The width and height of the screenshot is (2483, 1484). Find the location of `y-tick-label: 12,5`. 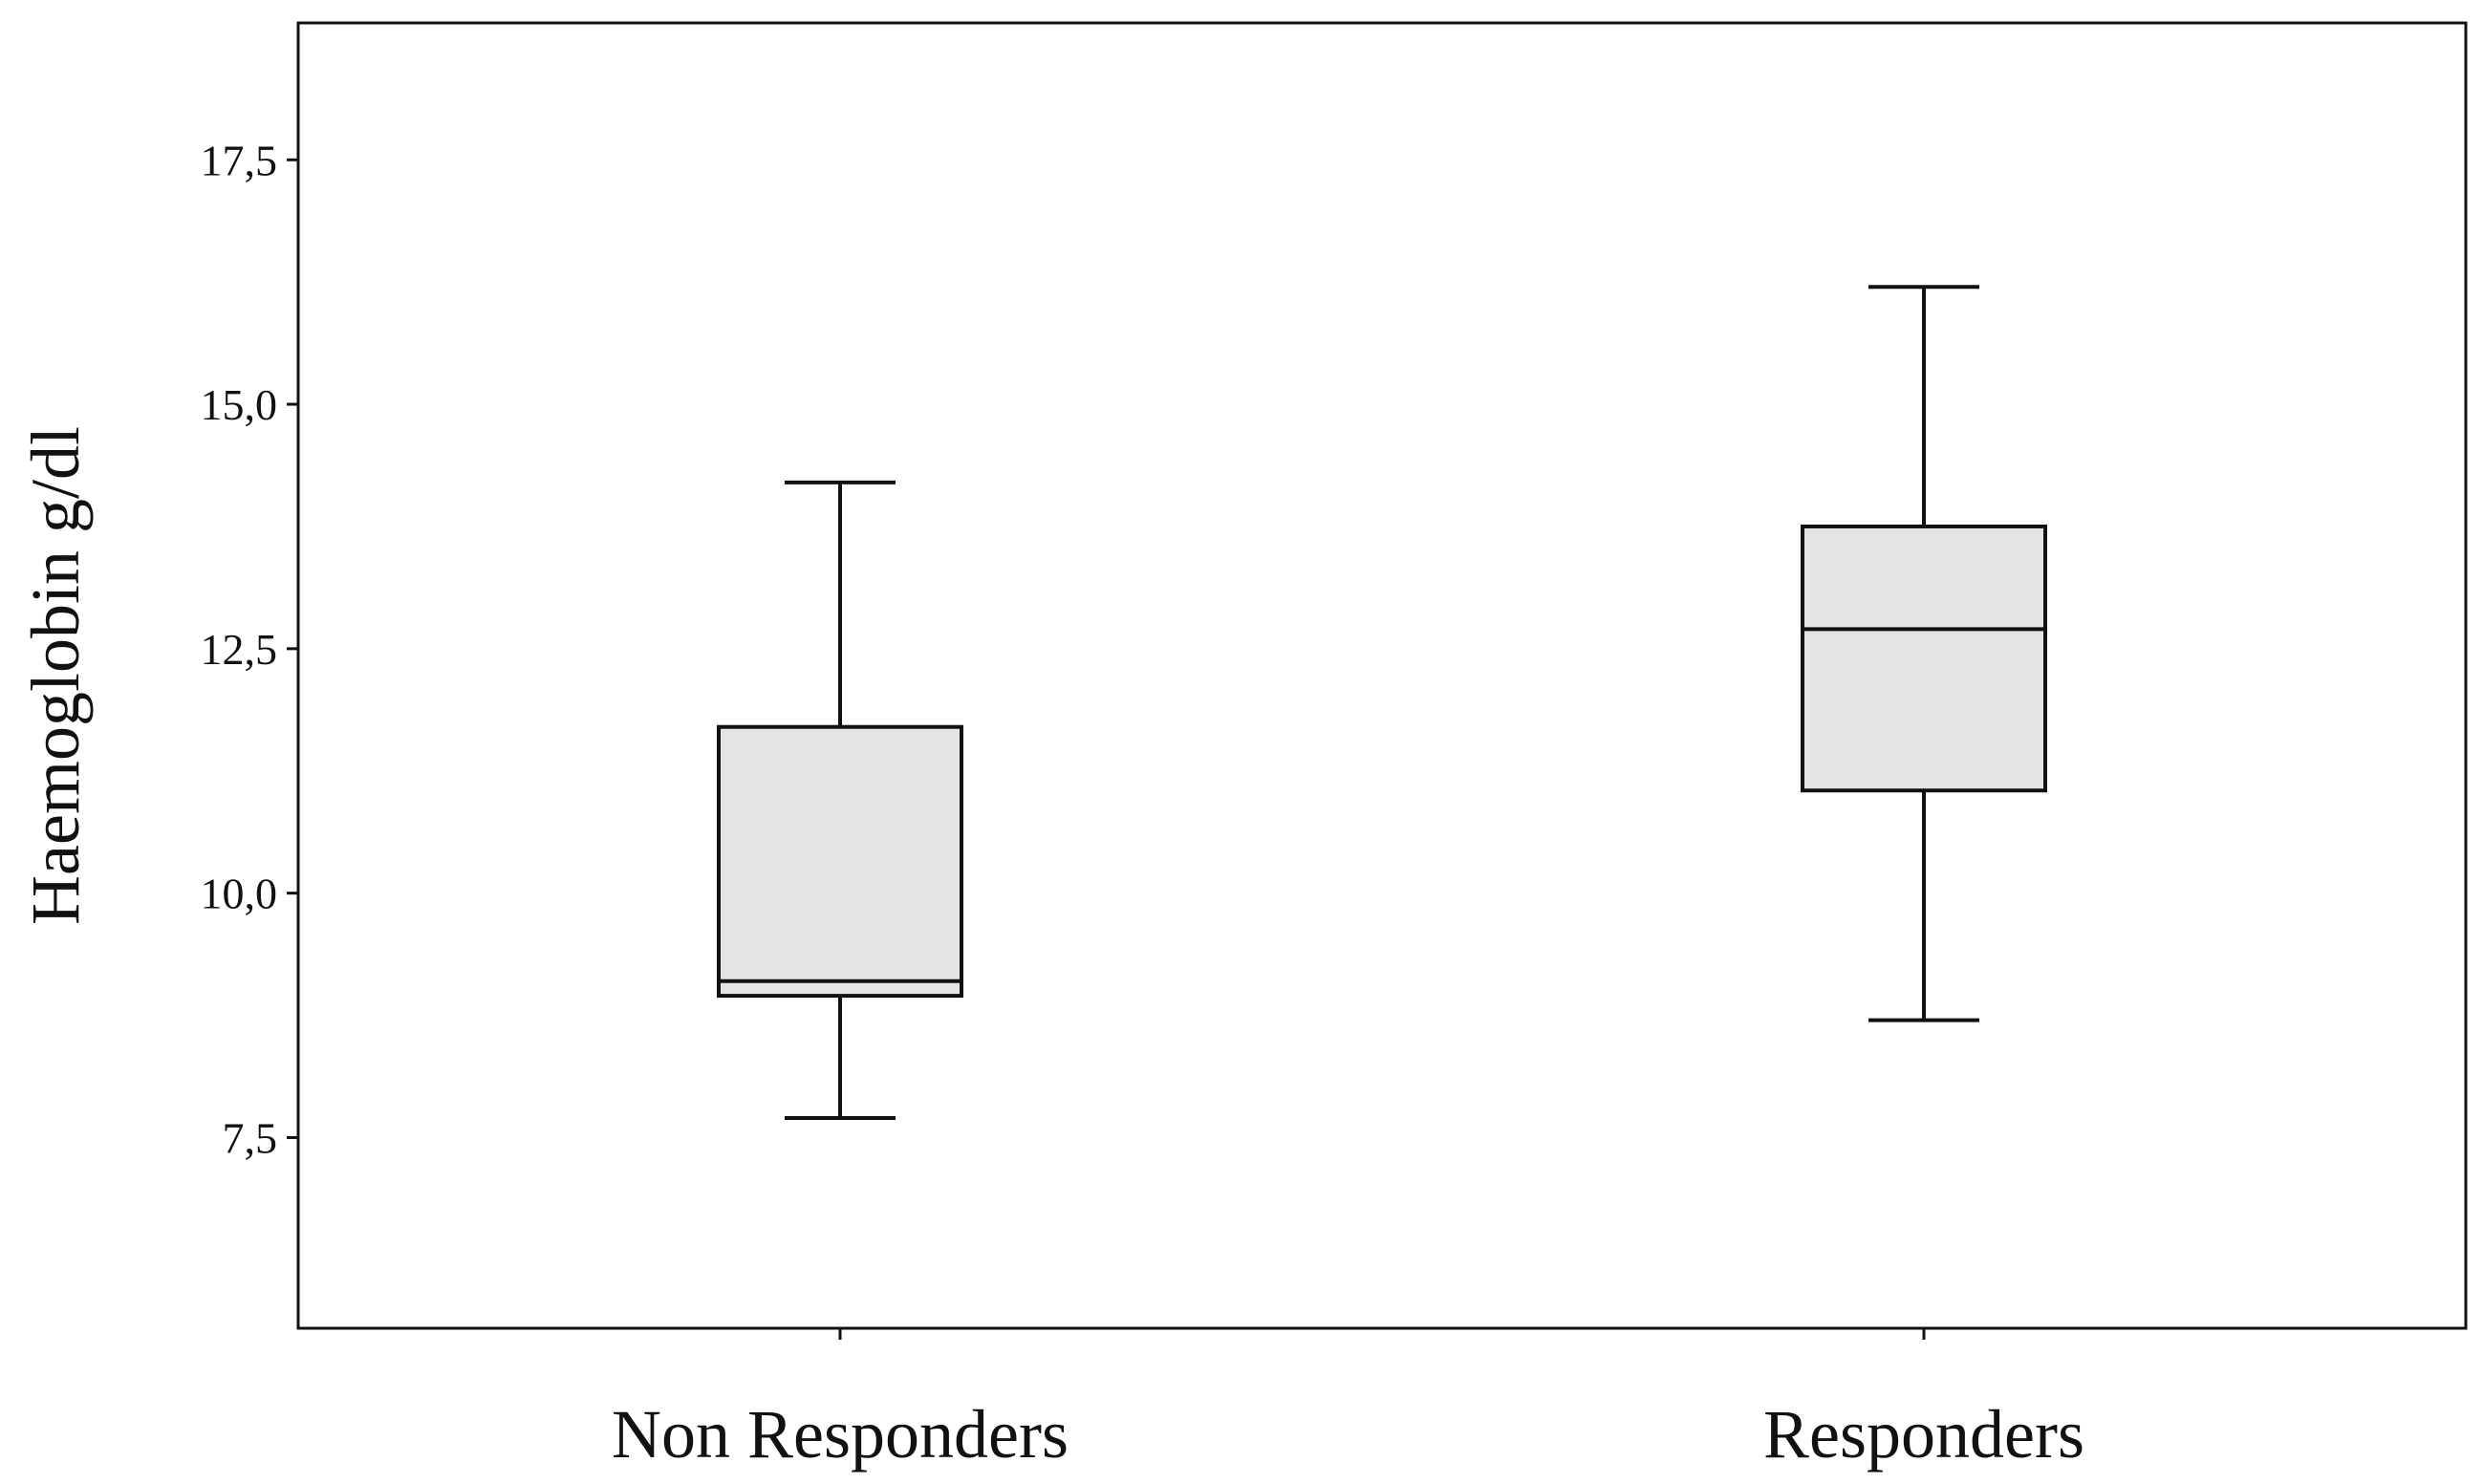

y-tick-label: 12,5 is located at coordinates (239, 649).